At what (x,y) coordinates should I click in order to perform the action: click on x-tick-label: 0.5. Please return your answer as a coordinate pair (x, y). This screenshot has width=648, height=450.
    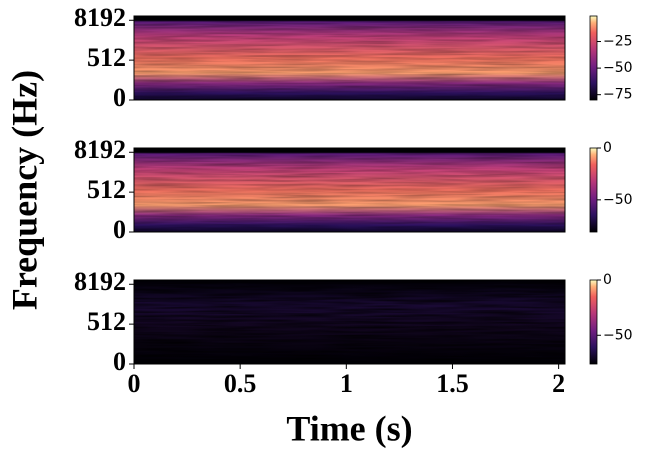
    Looking at the image, I should click on (240, 383).